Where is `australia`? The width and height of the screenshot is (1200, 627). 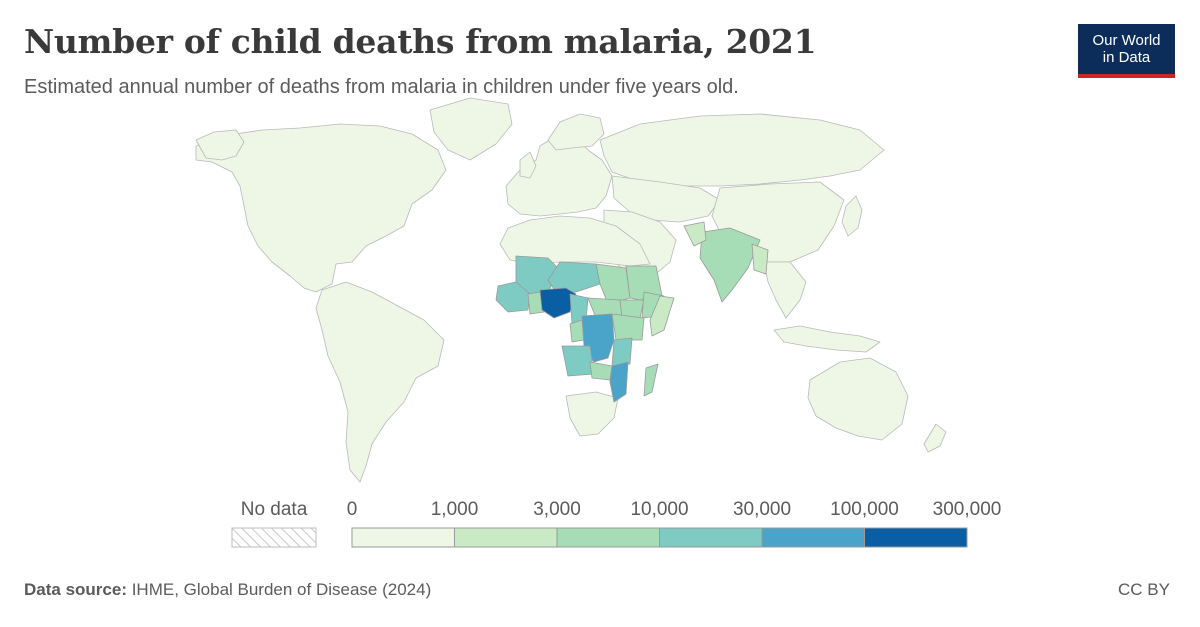
australia is located at coordinates (858, 399).